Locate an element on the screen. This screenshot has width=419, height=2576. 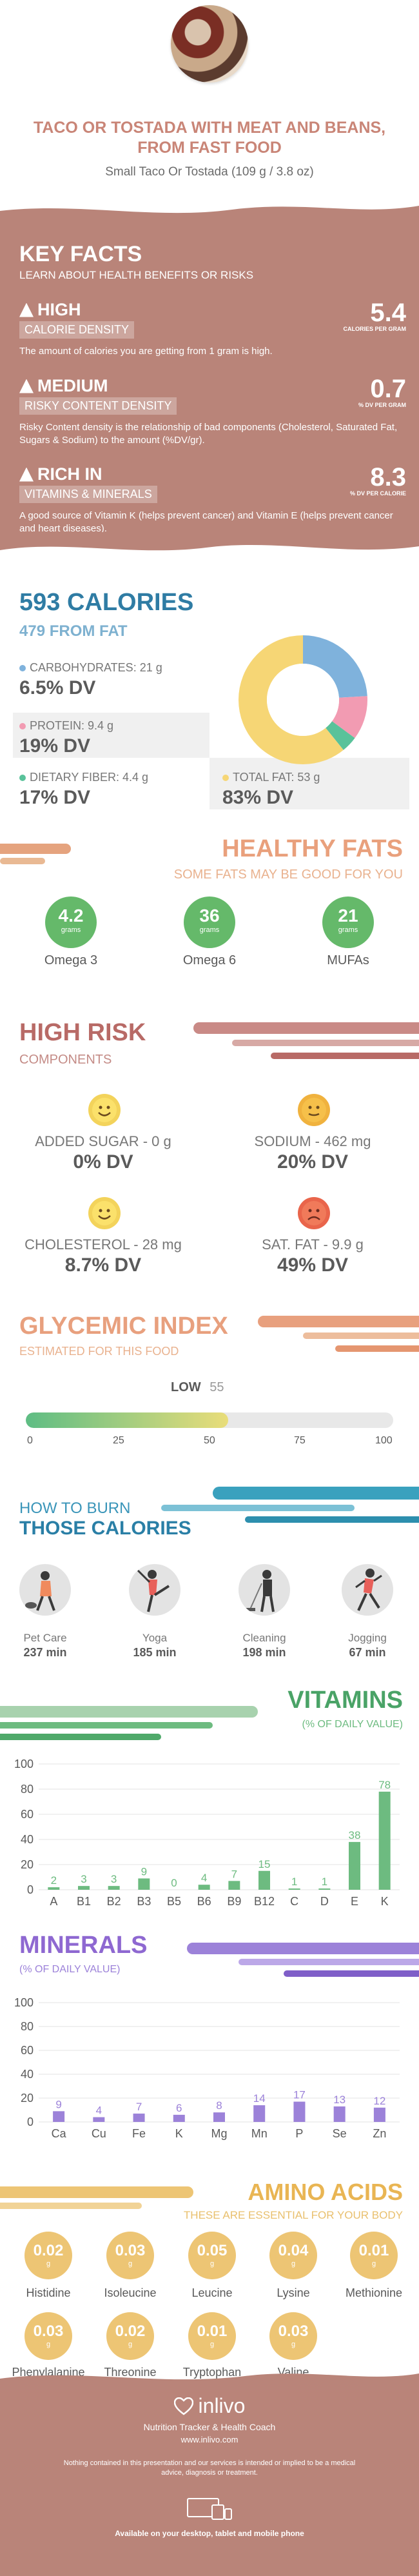
footer-url: www.inlivo.com is located at coordinates (209, 2439).